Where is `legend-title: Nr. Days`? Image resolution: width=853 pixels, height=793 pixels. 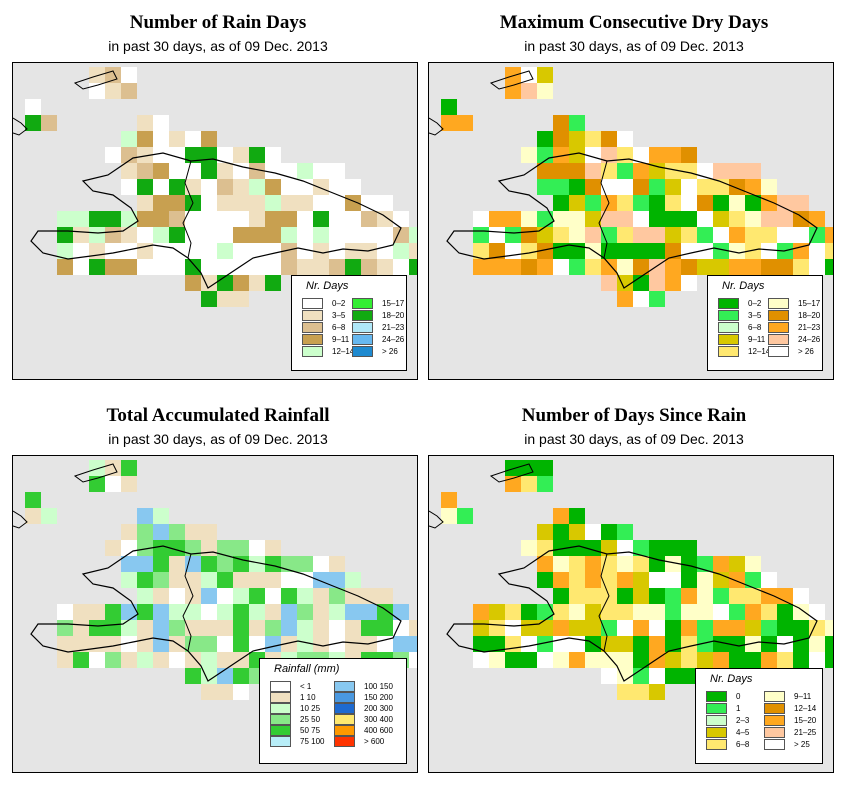 legend-title: Nr. Days is located at coordinates (743, 286).